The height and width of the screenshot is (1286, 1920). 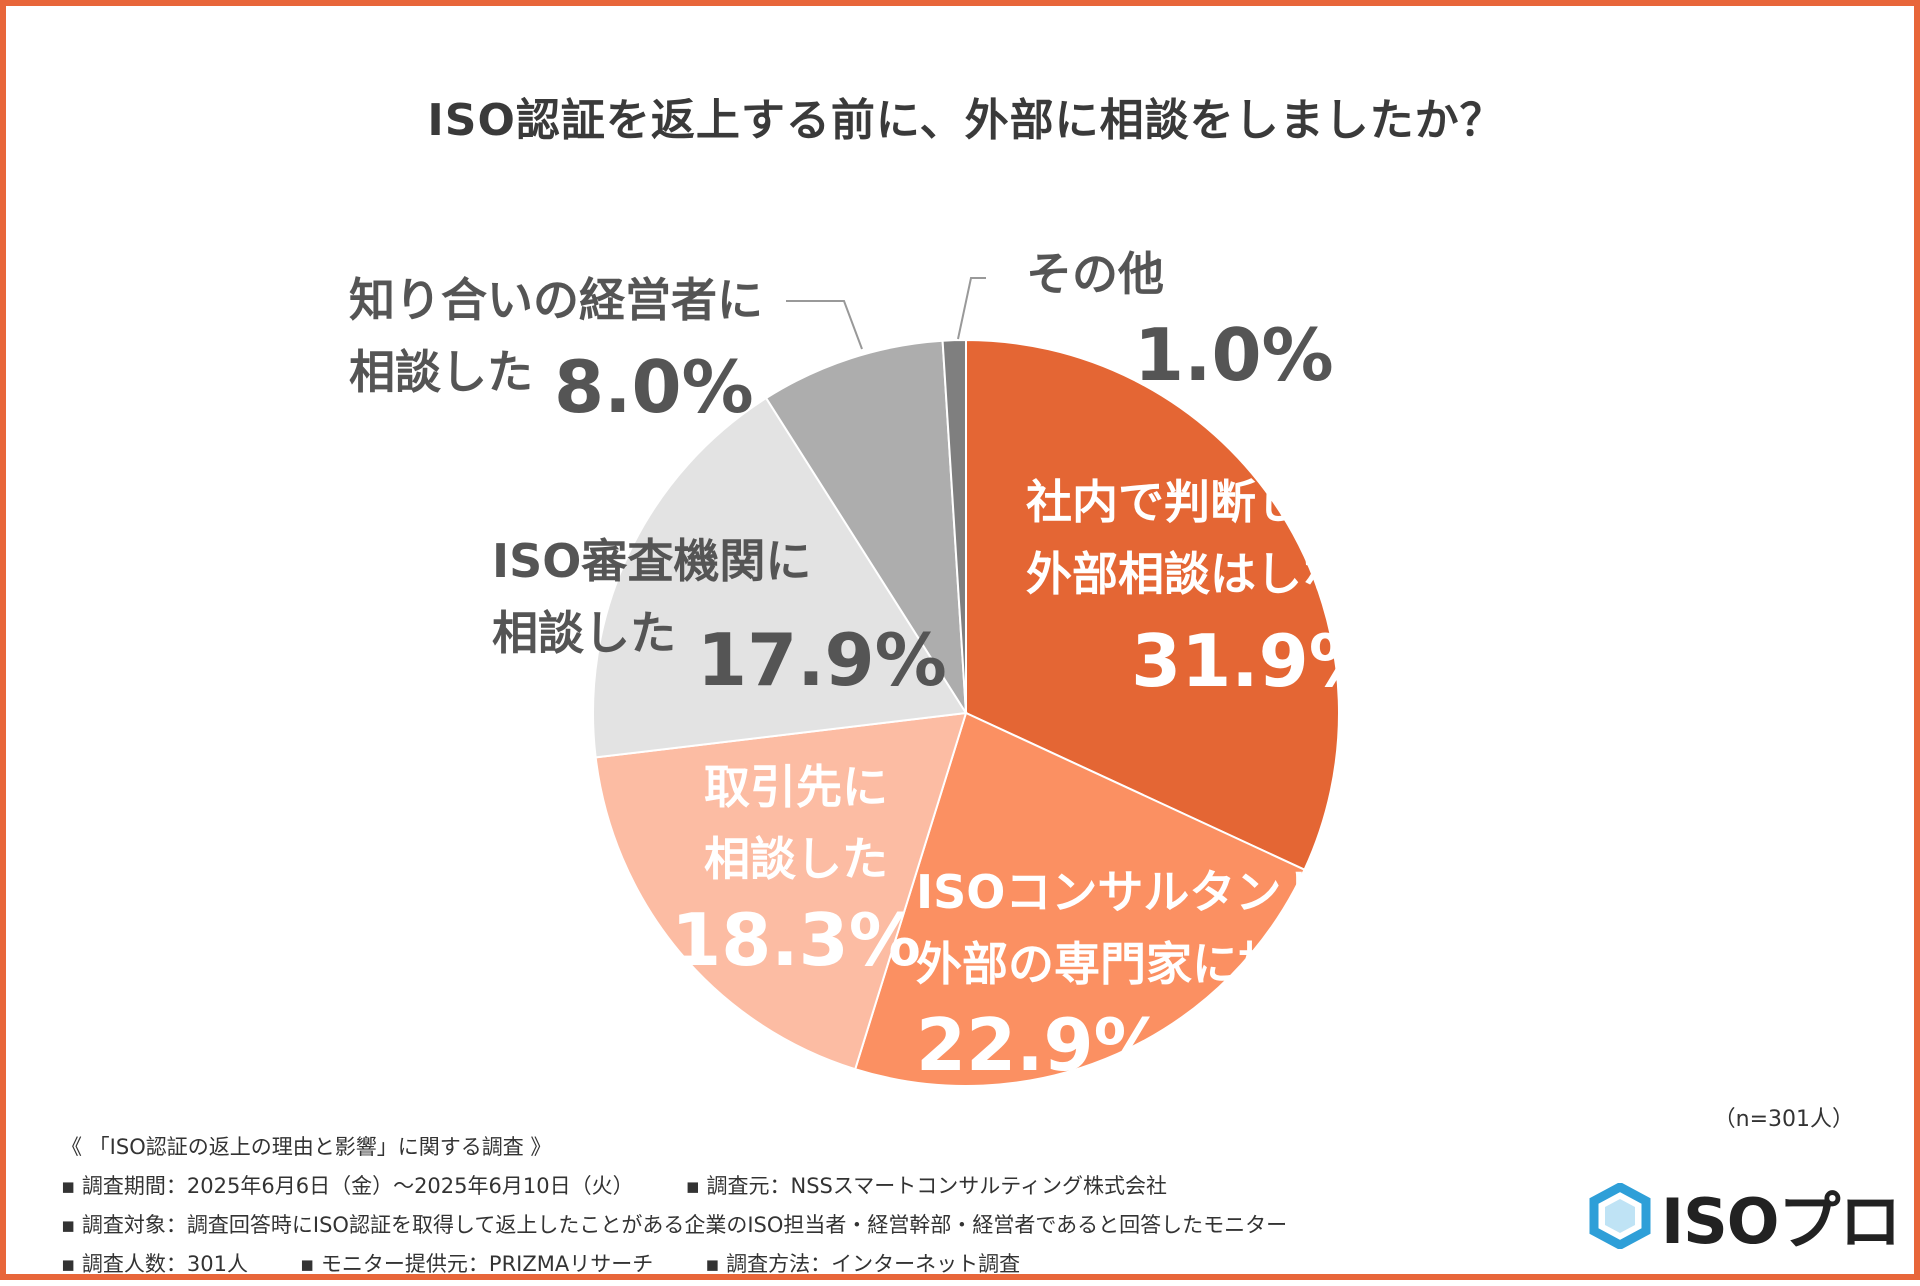 What do you see at coordinates (154, 1264) in the screenshot?
I see `survey-count: ▪ 調査人数：301人` at bounding box center [154, 1264].